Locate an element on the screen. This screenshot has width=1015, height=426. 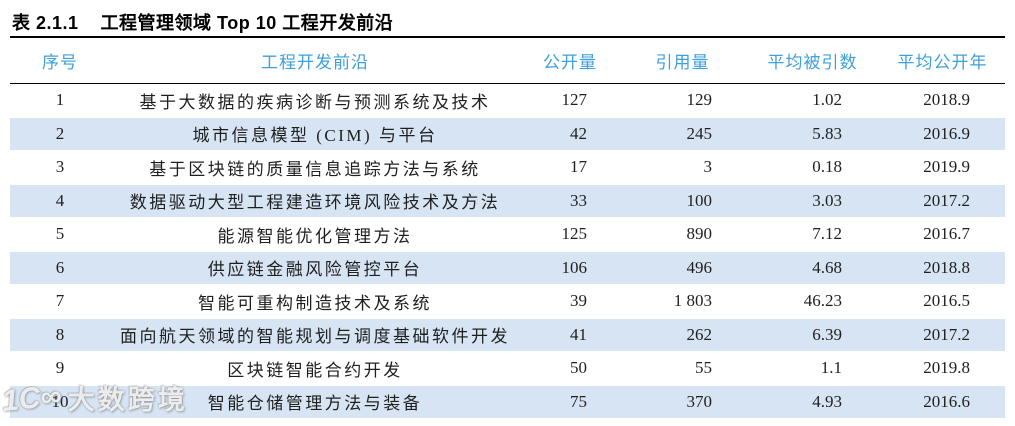
cell-frontier: 能源智能优化管理方法 is located at coordinates (315, 234).